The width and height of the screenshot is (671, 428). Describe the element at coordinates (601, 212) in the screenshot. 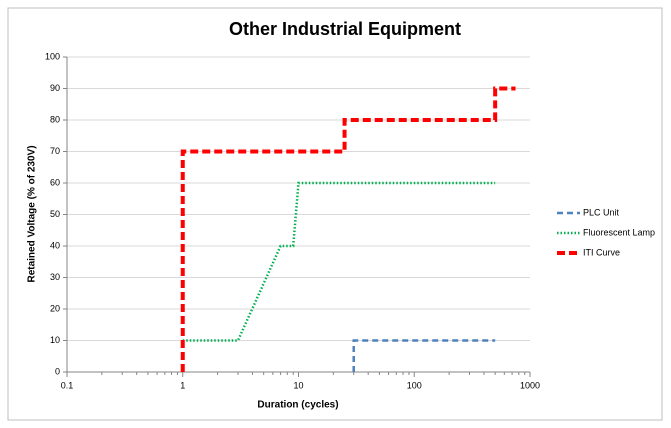

I see `legend-label: PLC Unit` at that location.